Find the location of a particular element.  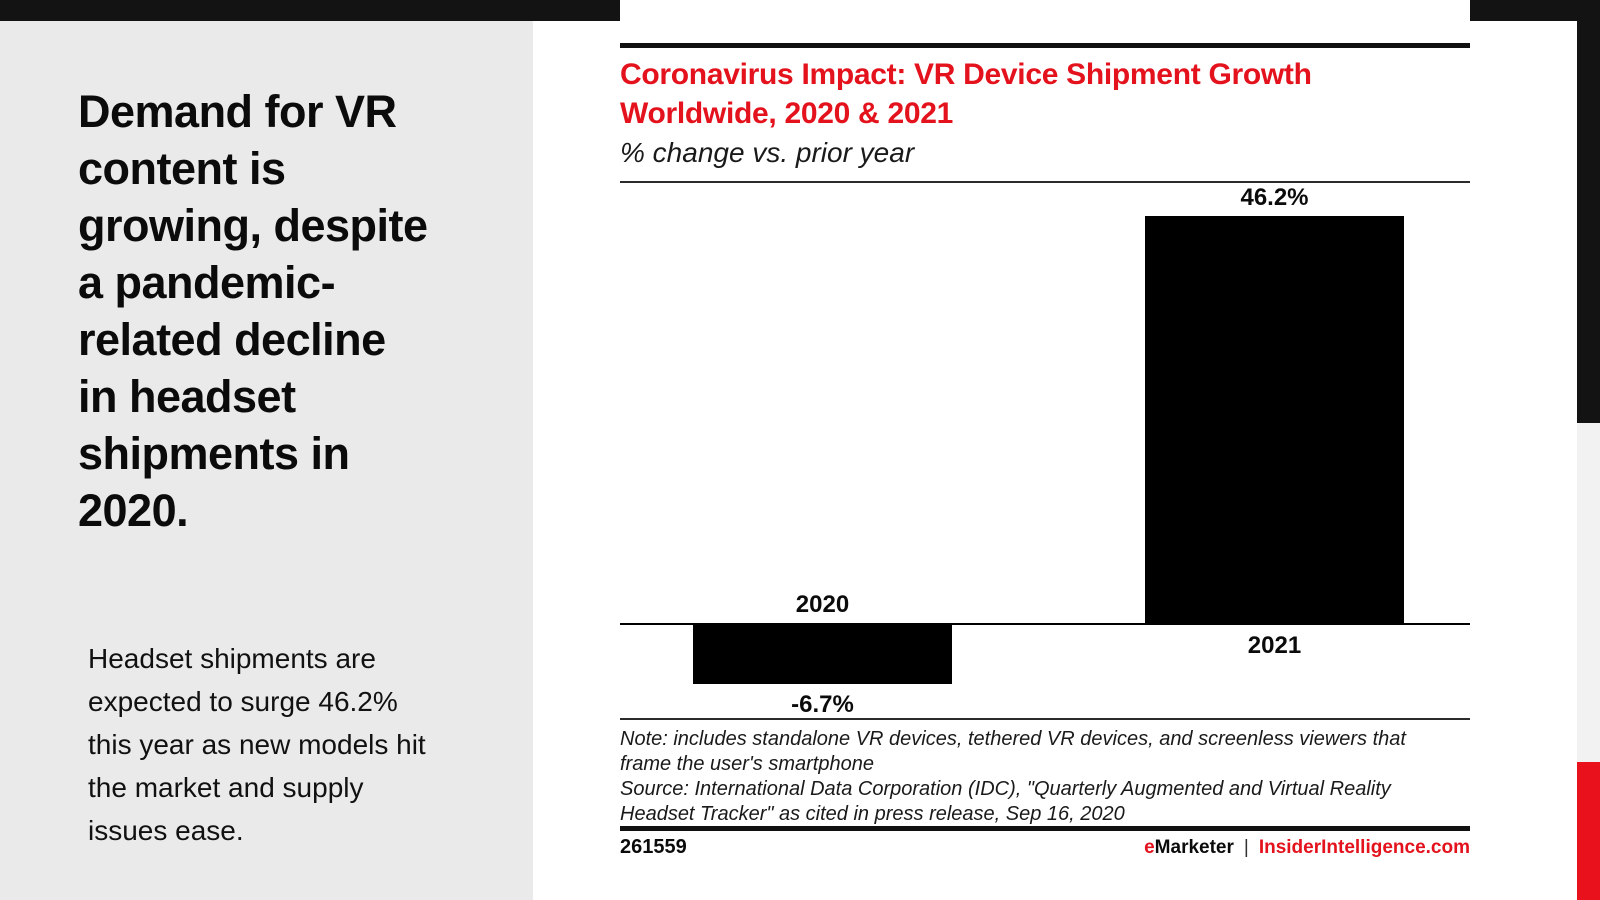

brand-emarketer-e: e is located at coordinates (1149, 847).